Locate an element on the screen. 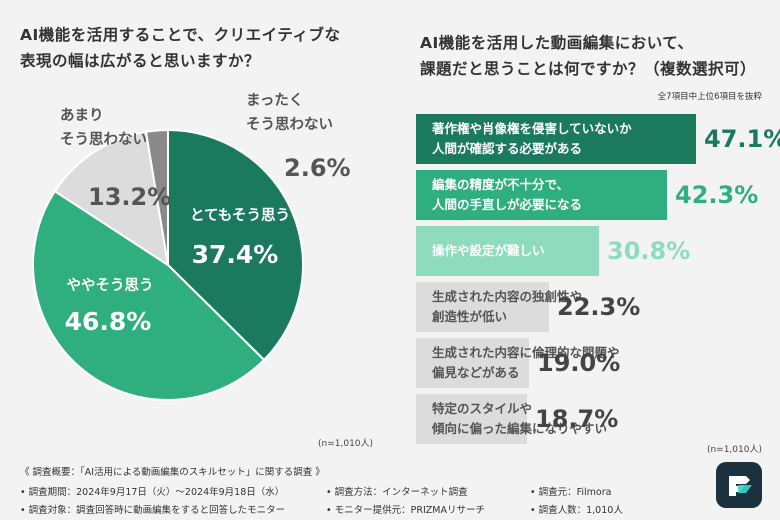 This screenshot has height=520, width=780. bar-value-label: 42.3% is located at coordinates (717, 195).